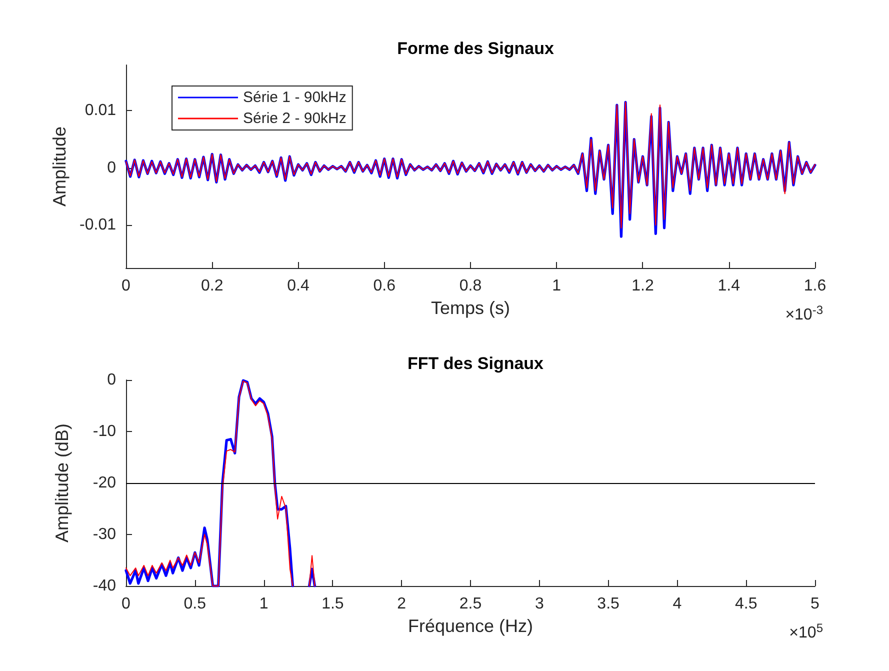 The image size is (889, 671). Describe the element at coordinates (470, 308) in the screenshot. I see `x-axis-title: Temps (s)` at that location.